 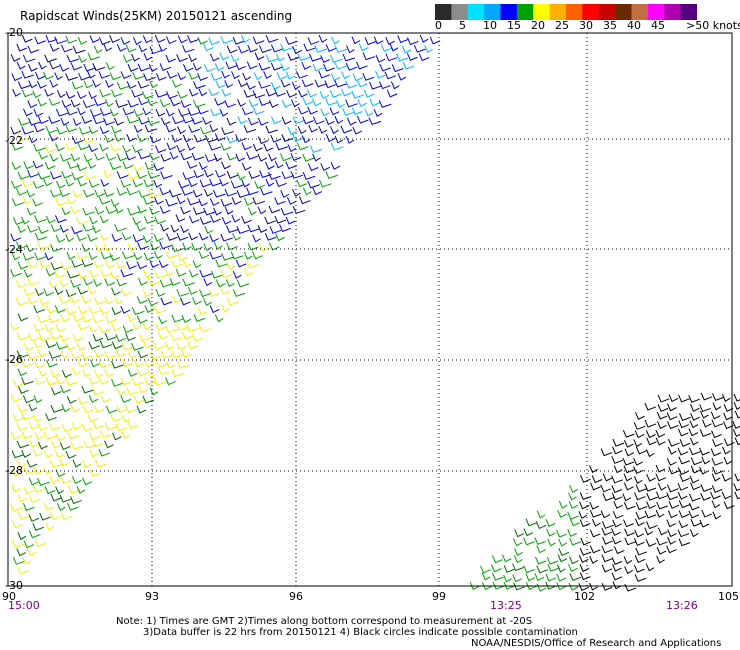 I want to click on colorbar-label: 20, so click(x=538, y=25).